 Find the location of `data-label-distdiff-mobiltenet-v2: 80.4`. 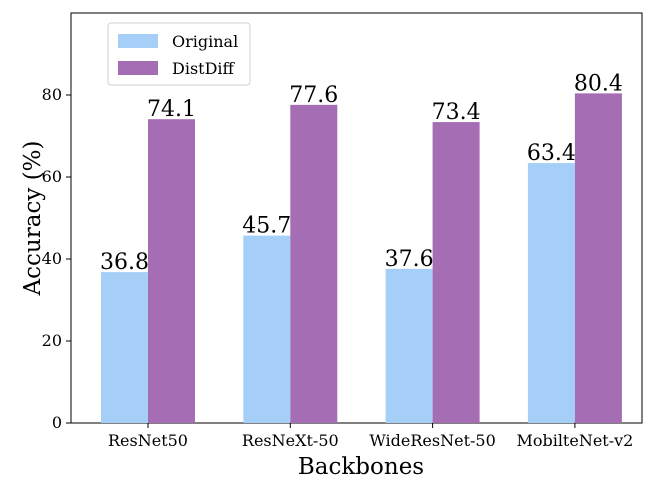

data-label-distdiff-mobiltenet-v2: 80.4 is located at coordinates (598, 83).